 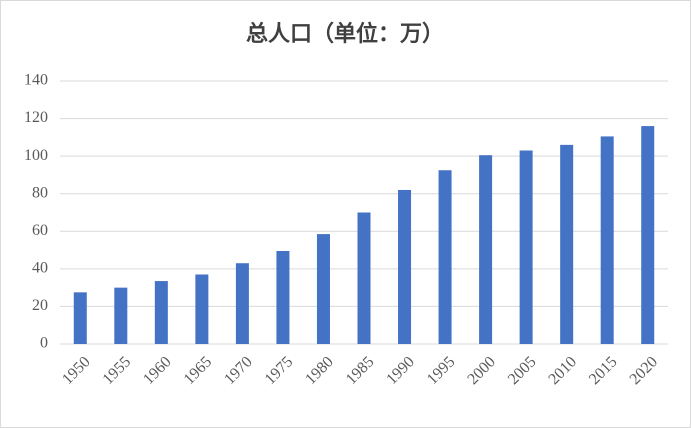 What do you see at coordinates (40, 230) in the screenshot?
I see `y-tick-label: 60` at bounding box center [40, 230].